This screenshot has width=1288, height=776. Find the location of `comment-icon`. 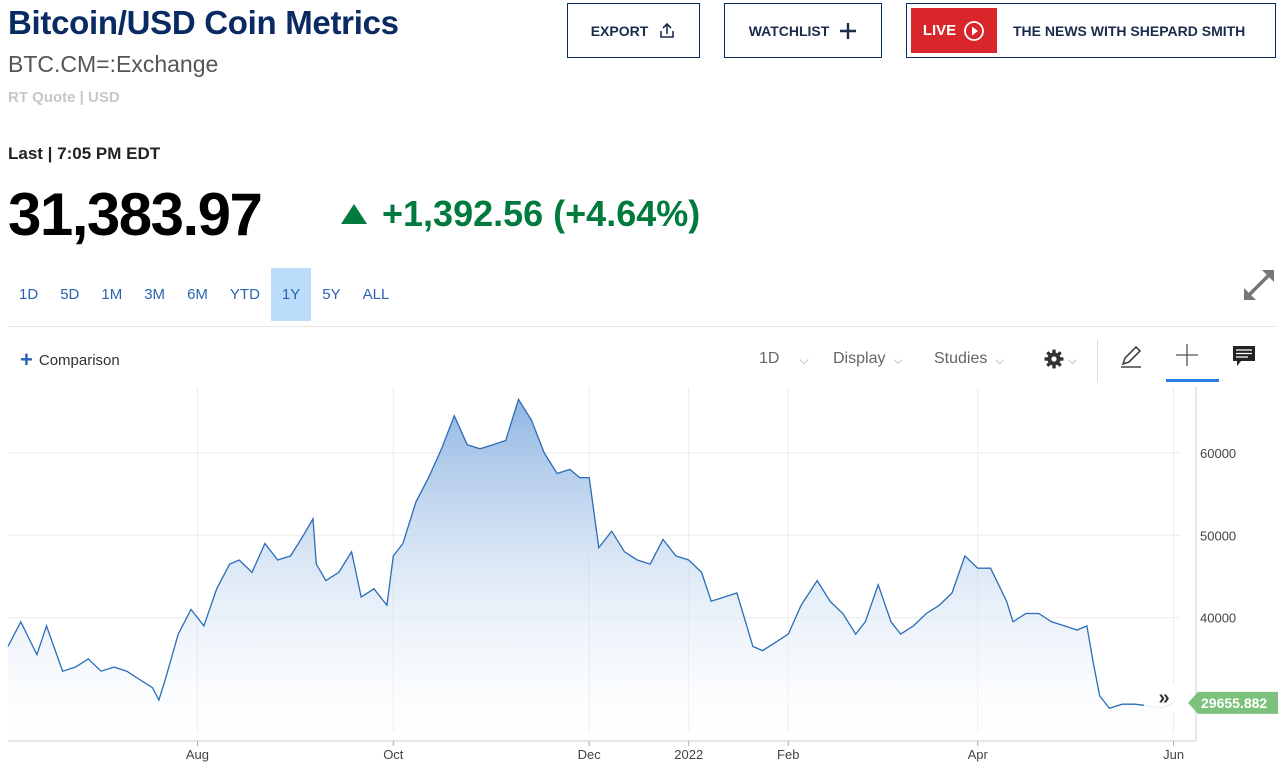

comment-icon is located at coordinates (1244, 356).